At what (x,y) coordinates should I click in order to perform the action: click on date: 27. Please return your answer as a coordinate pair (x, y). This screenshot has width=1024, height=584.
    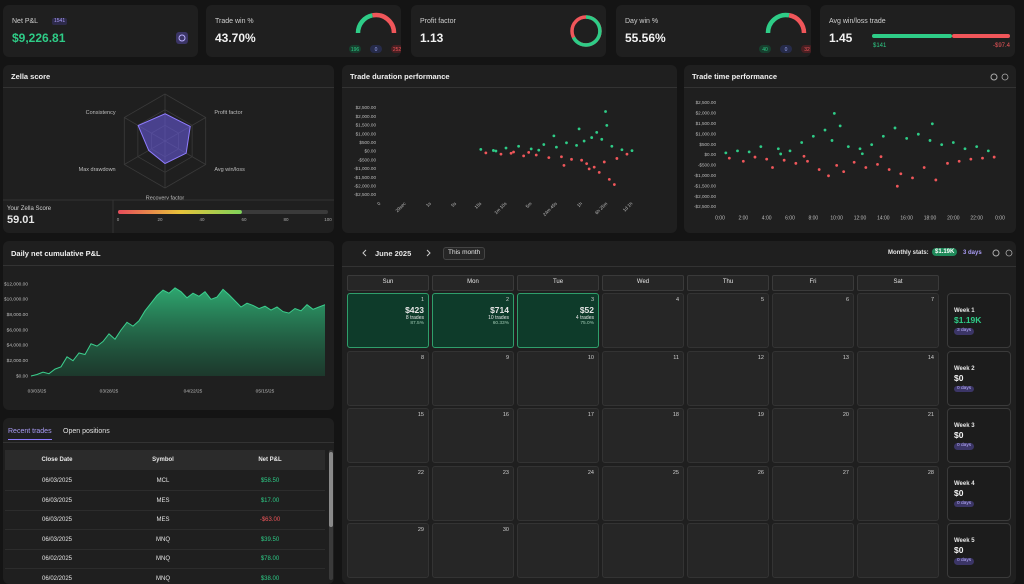
    Looking at the image, I should click on (845, 472).